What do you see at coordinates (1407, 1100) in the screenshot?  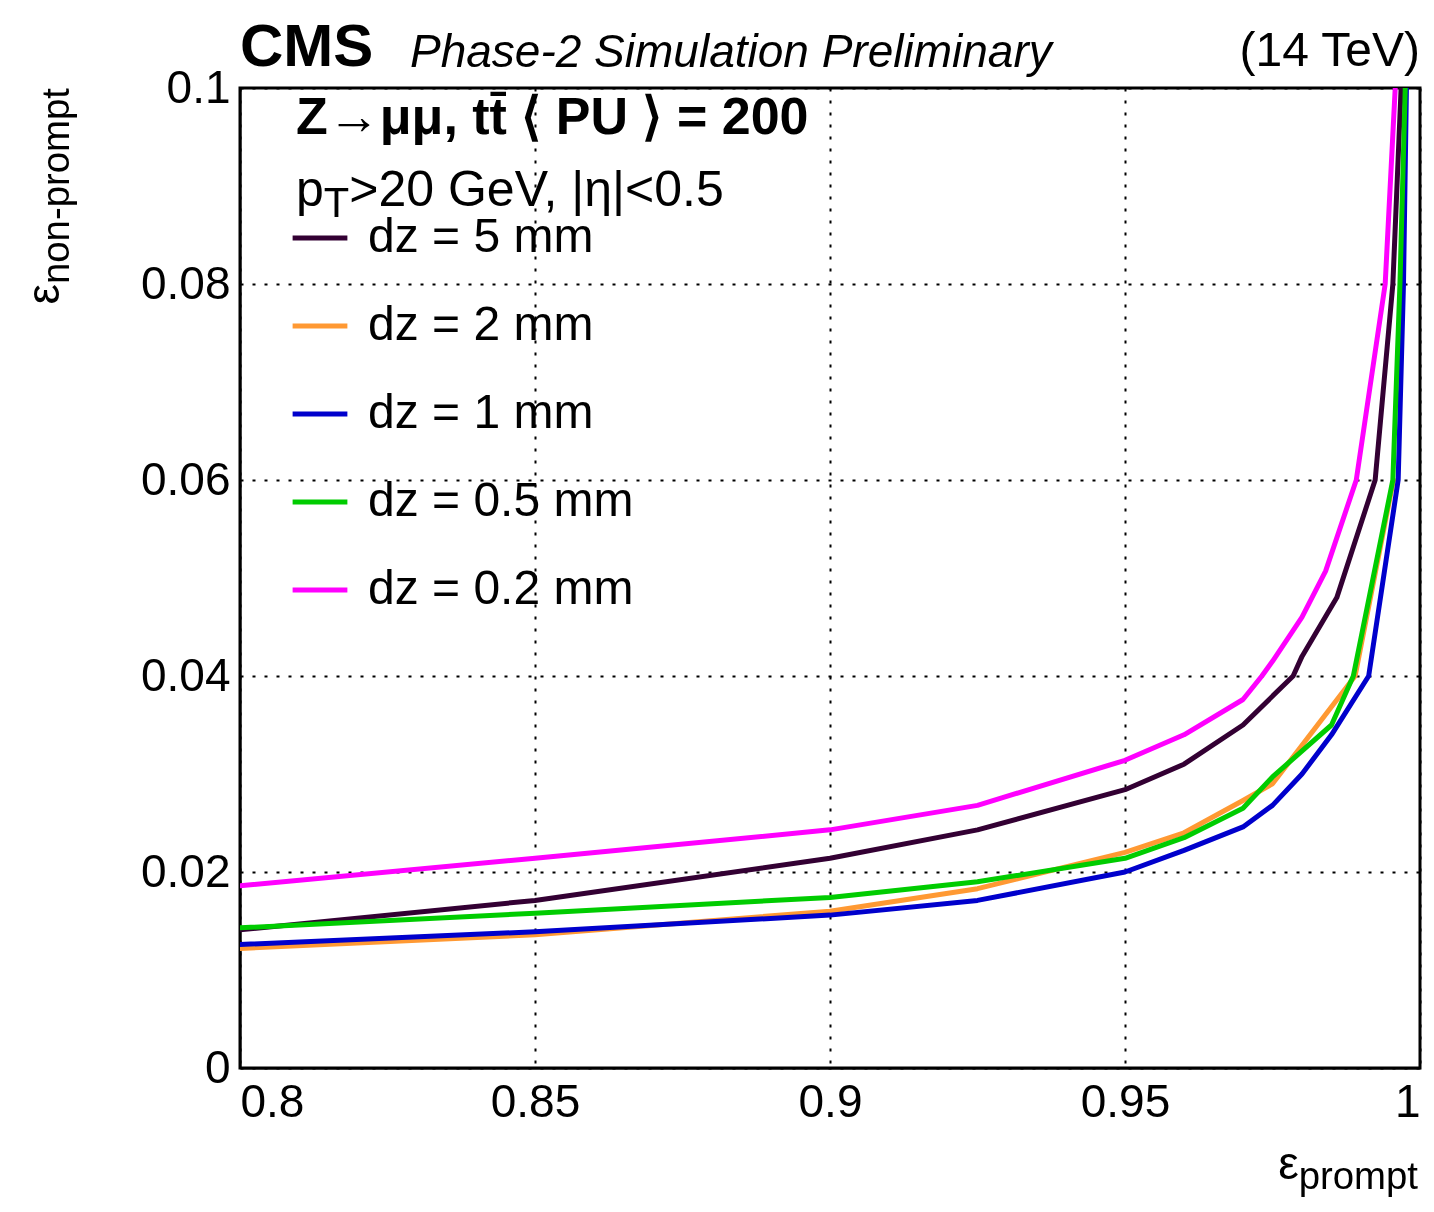 I see `x-tick-label: 1` at bounding box center [1407, 1100].